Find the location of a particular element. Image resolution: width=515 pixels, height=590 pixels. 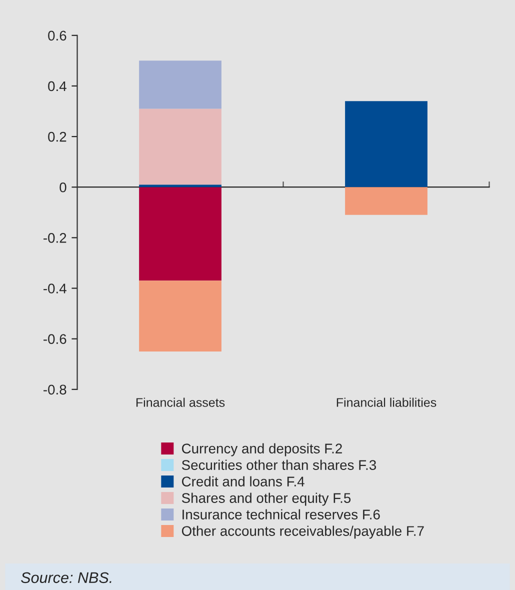

x-tick-label: Financial assets is located at coordinates (180, 402).